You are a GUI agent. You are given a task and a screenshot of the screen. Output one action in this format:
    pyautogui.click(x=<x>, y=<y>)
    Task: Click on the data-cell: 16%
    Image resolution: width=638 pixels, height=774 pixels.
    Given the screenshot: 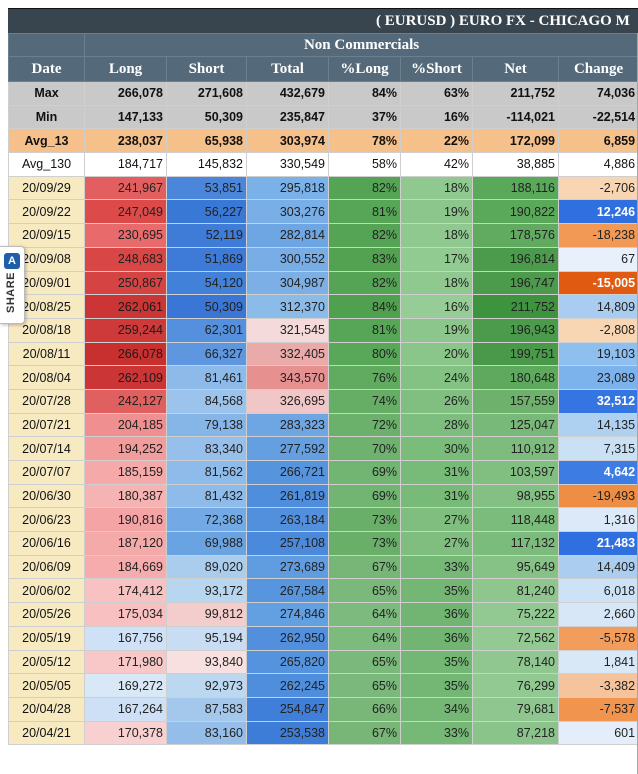 What is the action you would take?
    pyautogui.click(x=436, y=306)
    